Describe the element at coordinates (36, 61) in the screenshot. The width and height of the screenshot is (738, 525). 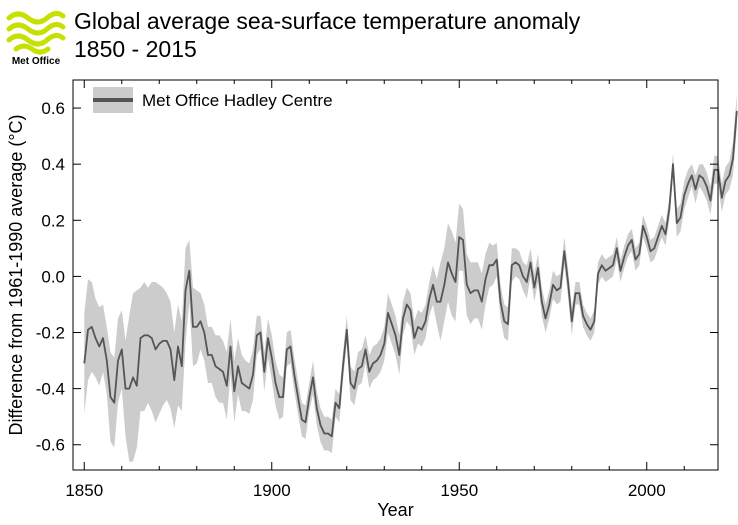
I see `met-office-logo-text: Met Office` at that location.